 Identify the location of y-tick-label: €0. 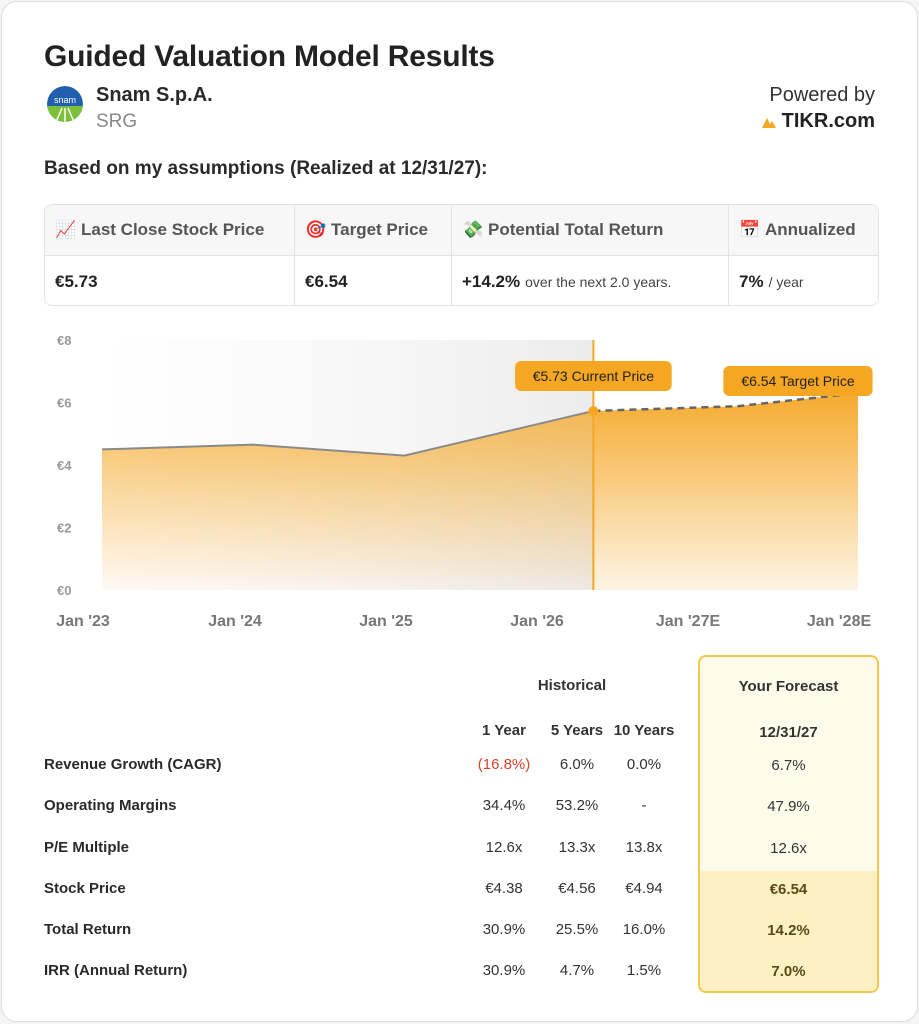
(64, 590).